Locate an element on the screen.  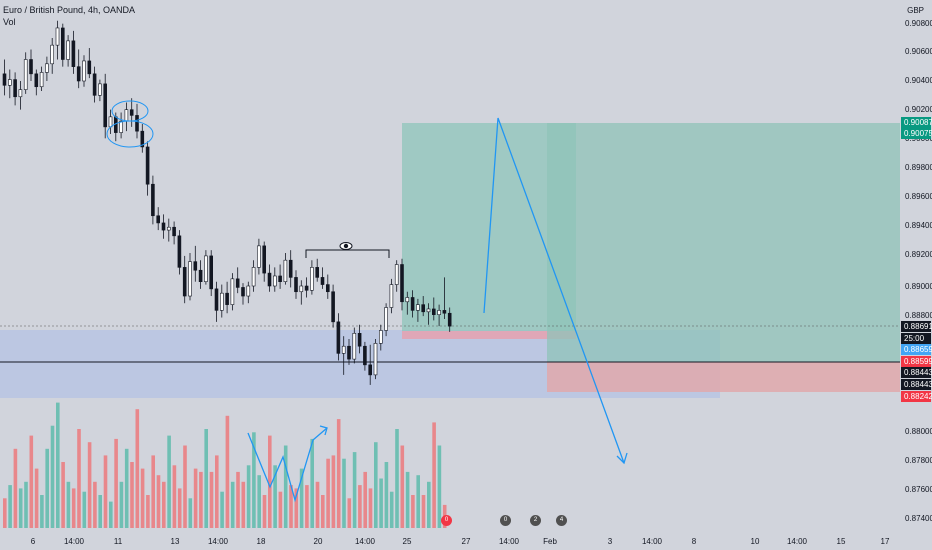
price-axis is located at coordinates (916, 275).